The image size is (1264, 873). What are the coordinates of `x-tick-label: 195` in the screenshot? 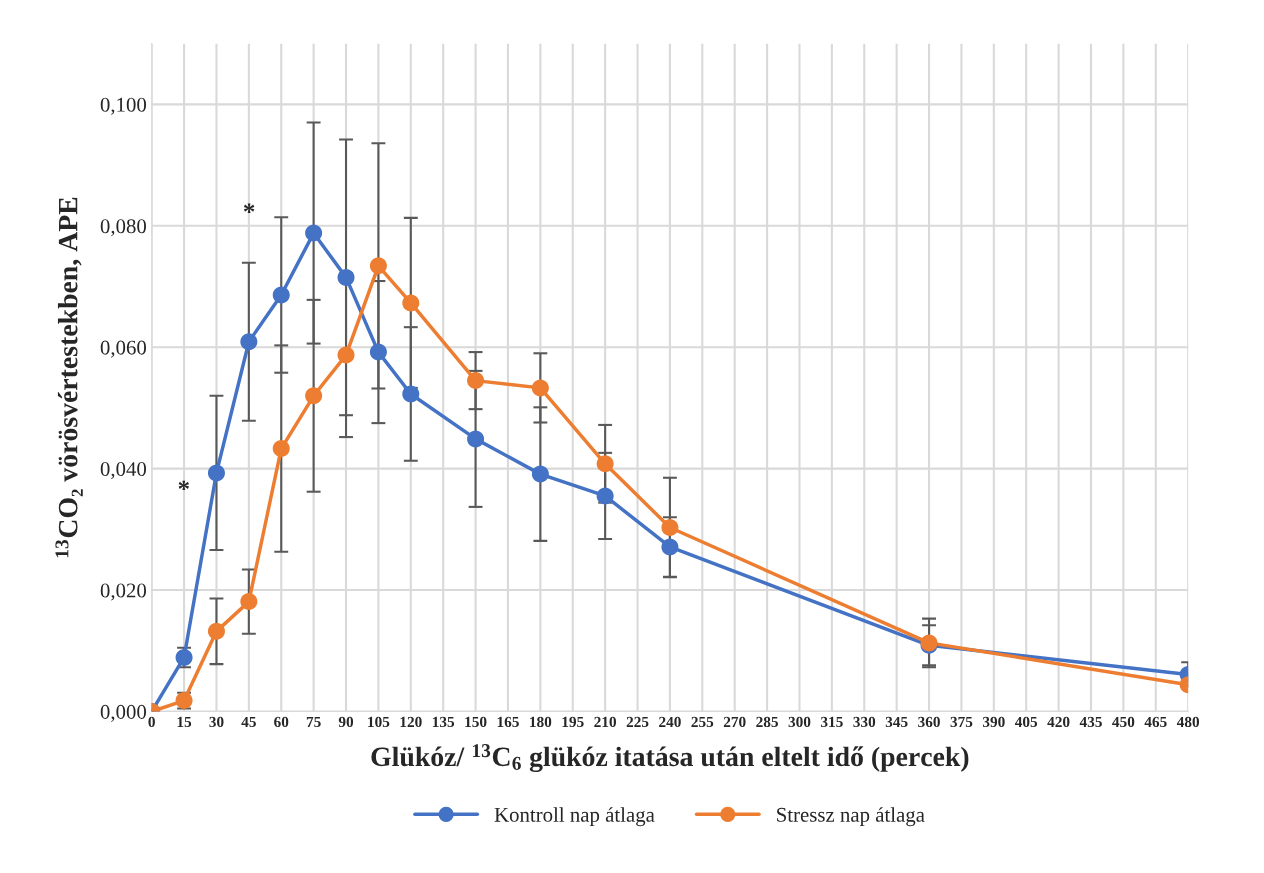 It's located at (573, 722).